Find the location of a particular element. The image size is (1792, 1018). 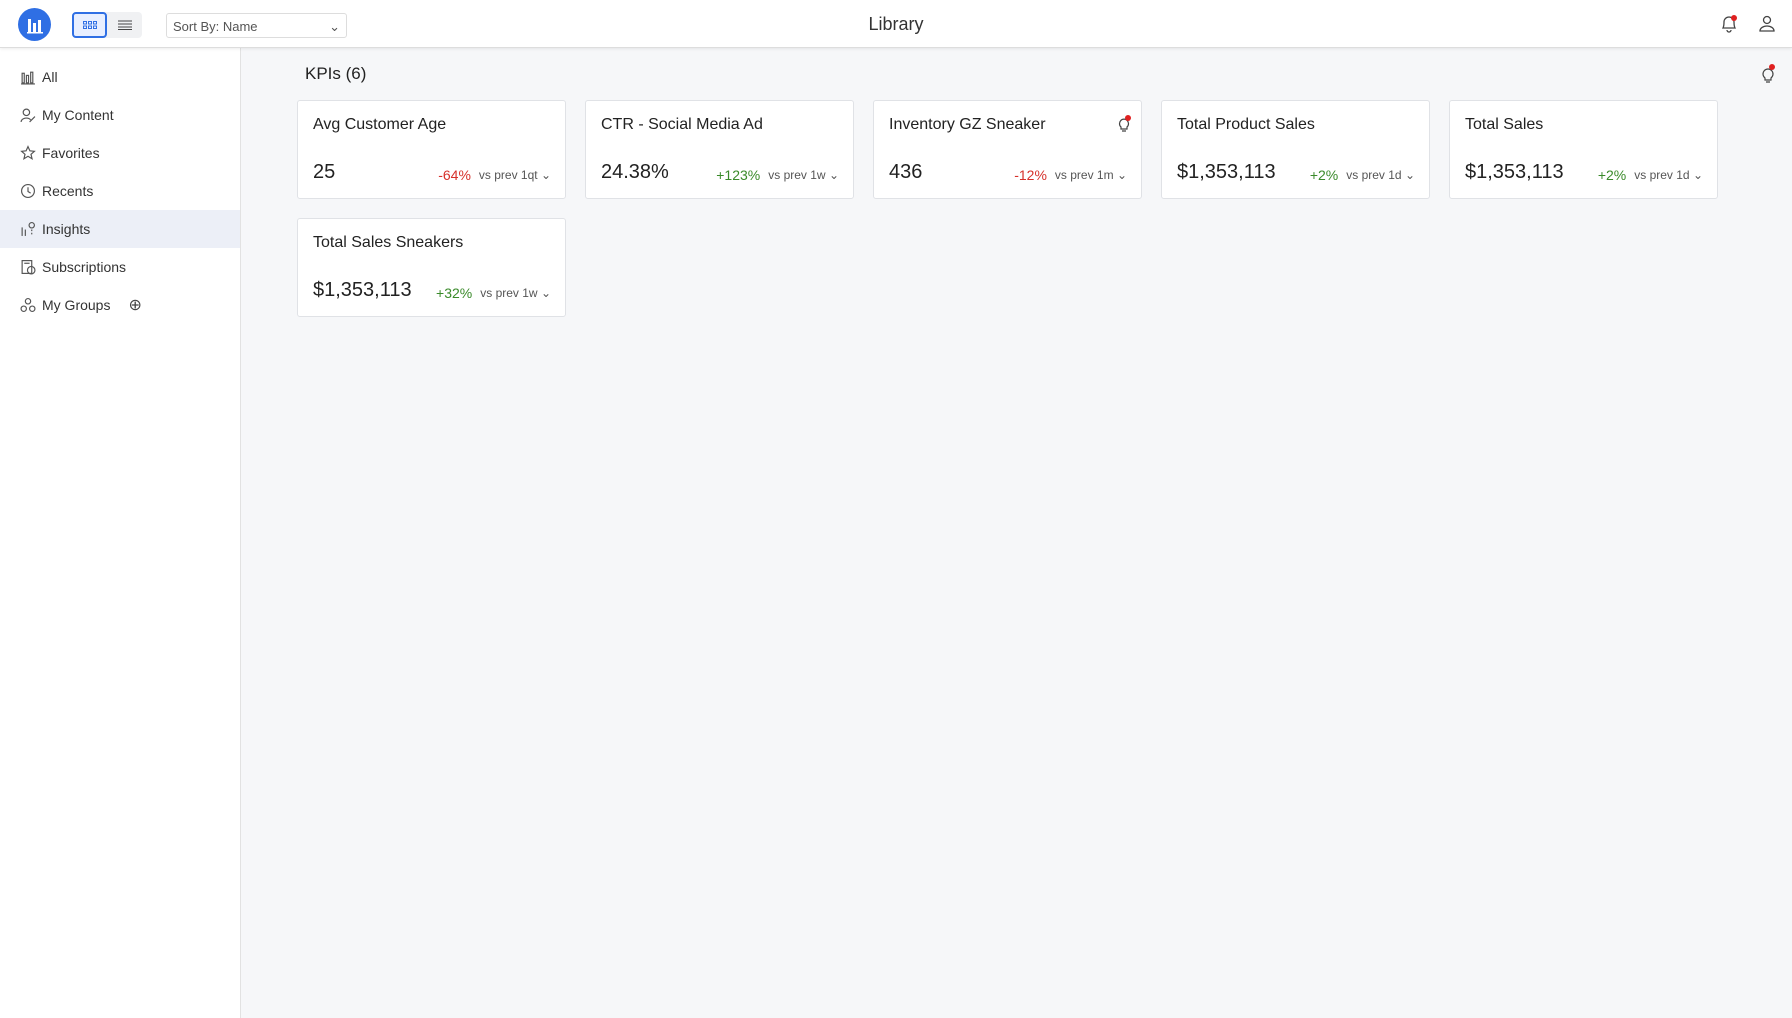

bell-icon is located at coordinates (1729, 24).